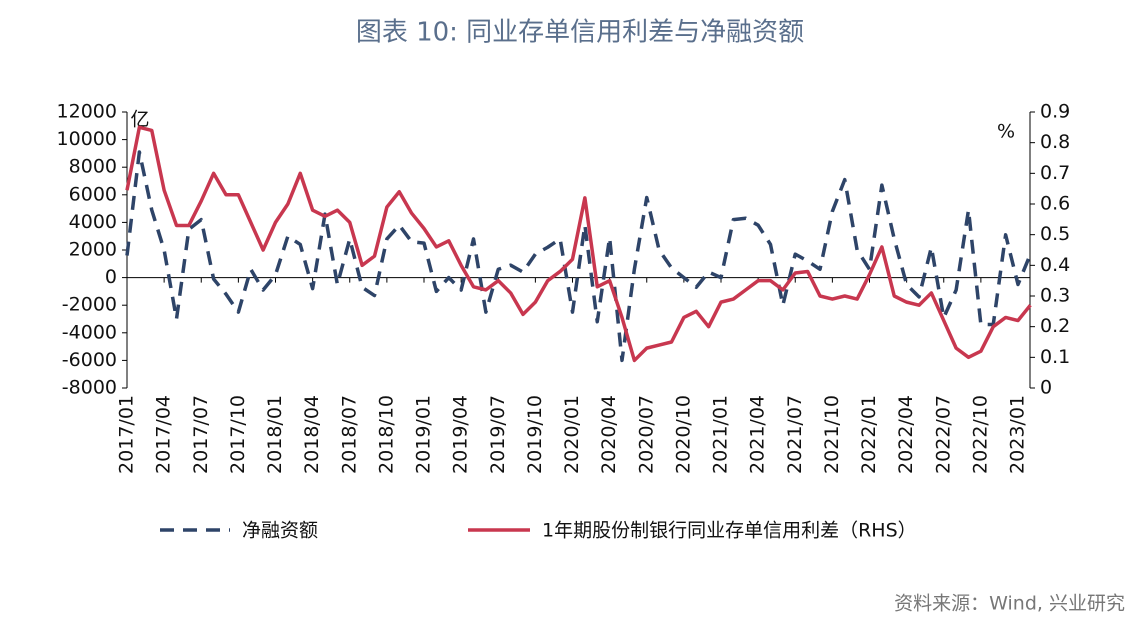 The image size is (1143, 625). What do you see at coordinates (832, 434) in the screenshot?
I see `x-tick-label: 2021/10` at bounding box center [832, 434].